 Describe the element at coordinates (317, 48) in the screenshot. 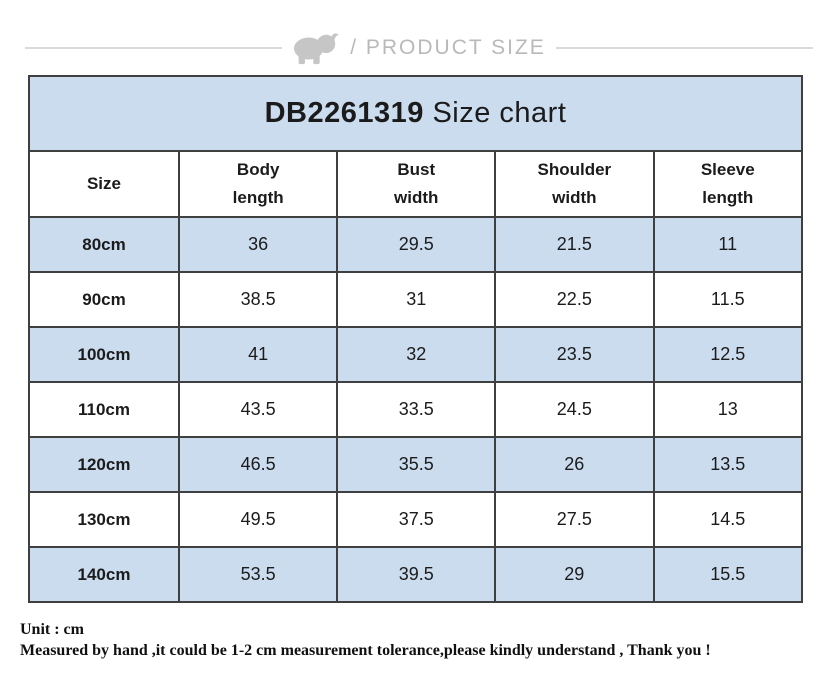

I see `elephant-icon` at that location.